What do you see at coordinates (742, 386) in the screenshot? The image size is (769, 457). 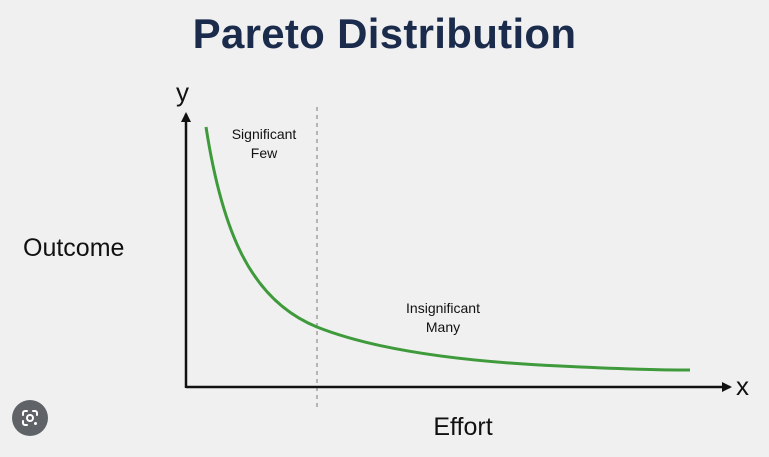 I see `x-axis-letter: x` at bounding box center [742, 386].